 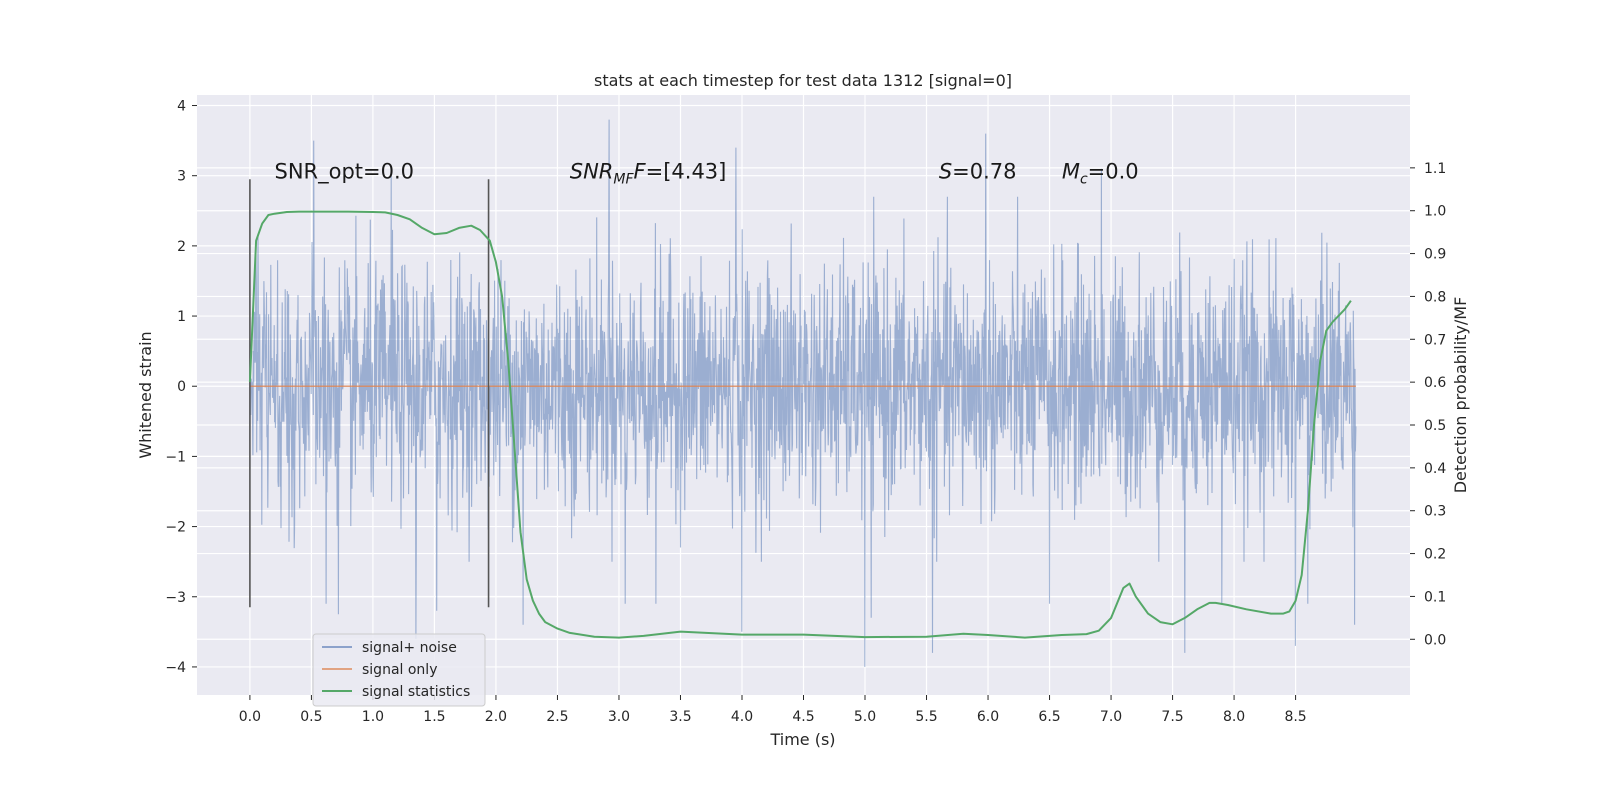 What do you see at coordinates (409, 648) in the screenshot?
I see `legend-label-signal-plus-noise: signal+ noise` at bounding box center [409, 648].